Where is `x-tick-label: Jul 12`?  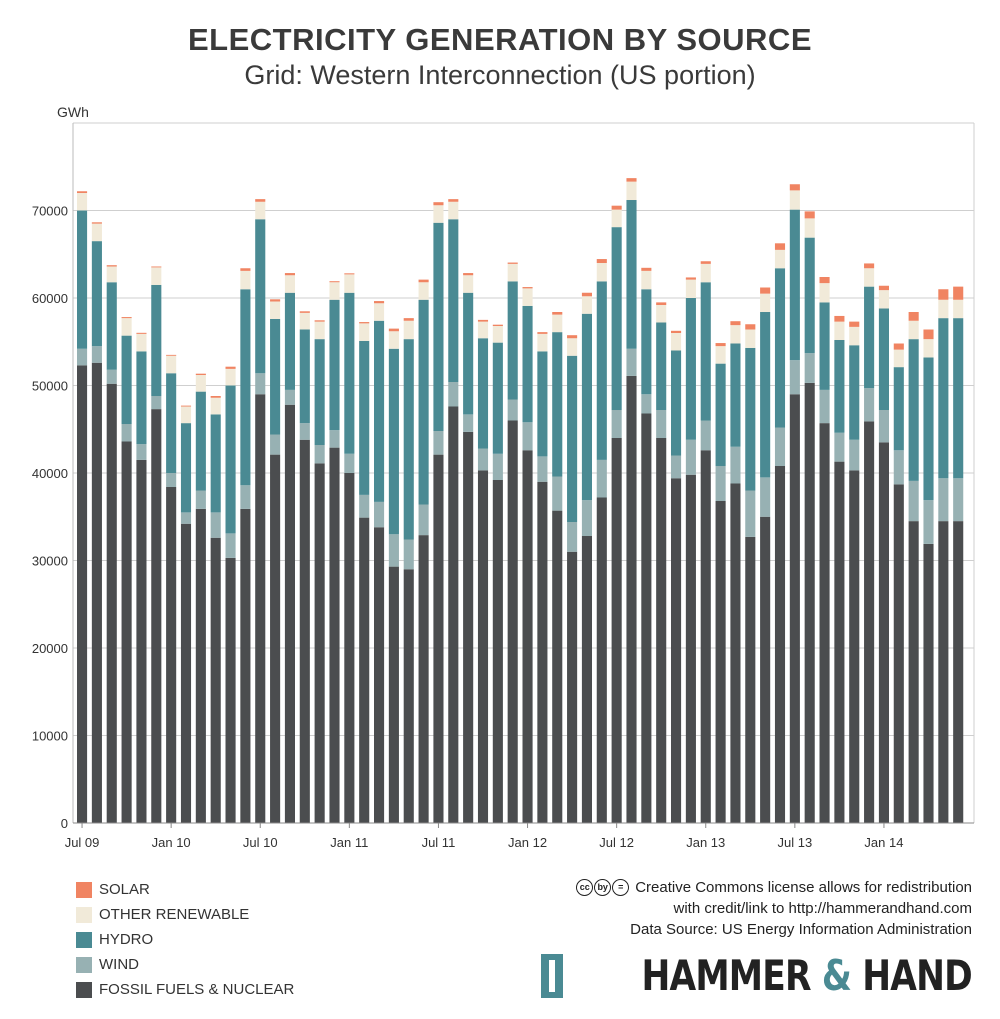
x-tick-label: Jul 12 is located at coordinates (616, 842).